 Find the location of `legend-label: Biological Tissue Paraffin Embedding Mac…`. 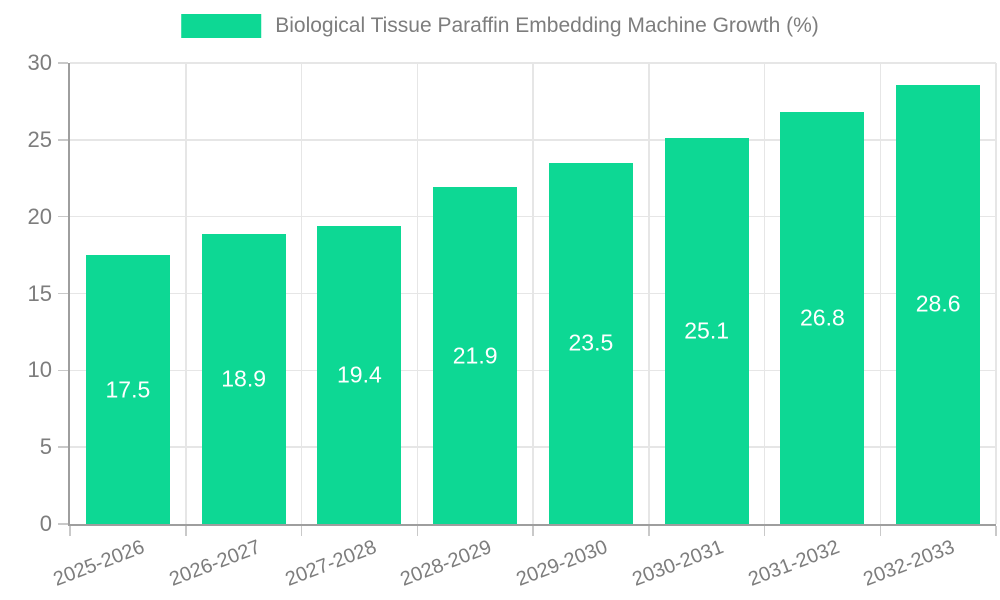

legend-label: Biological Tissue Paraffin Embedding Mac… is located at coordinates (547, 25).